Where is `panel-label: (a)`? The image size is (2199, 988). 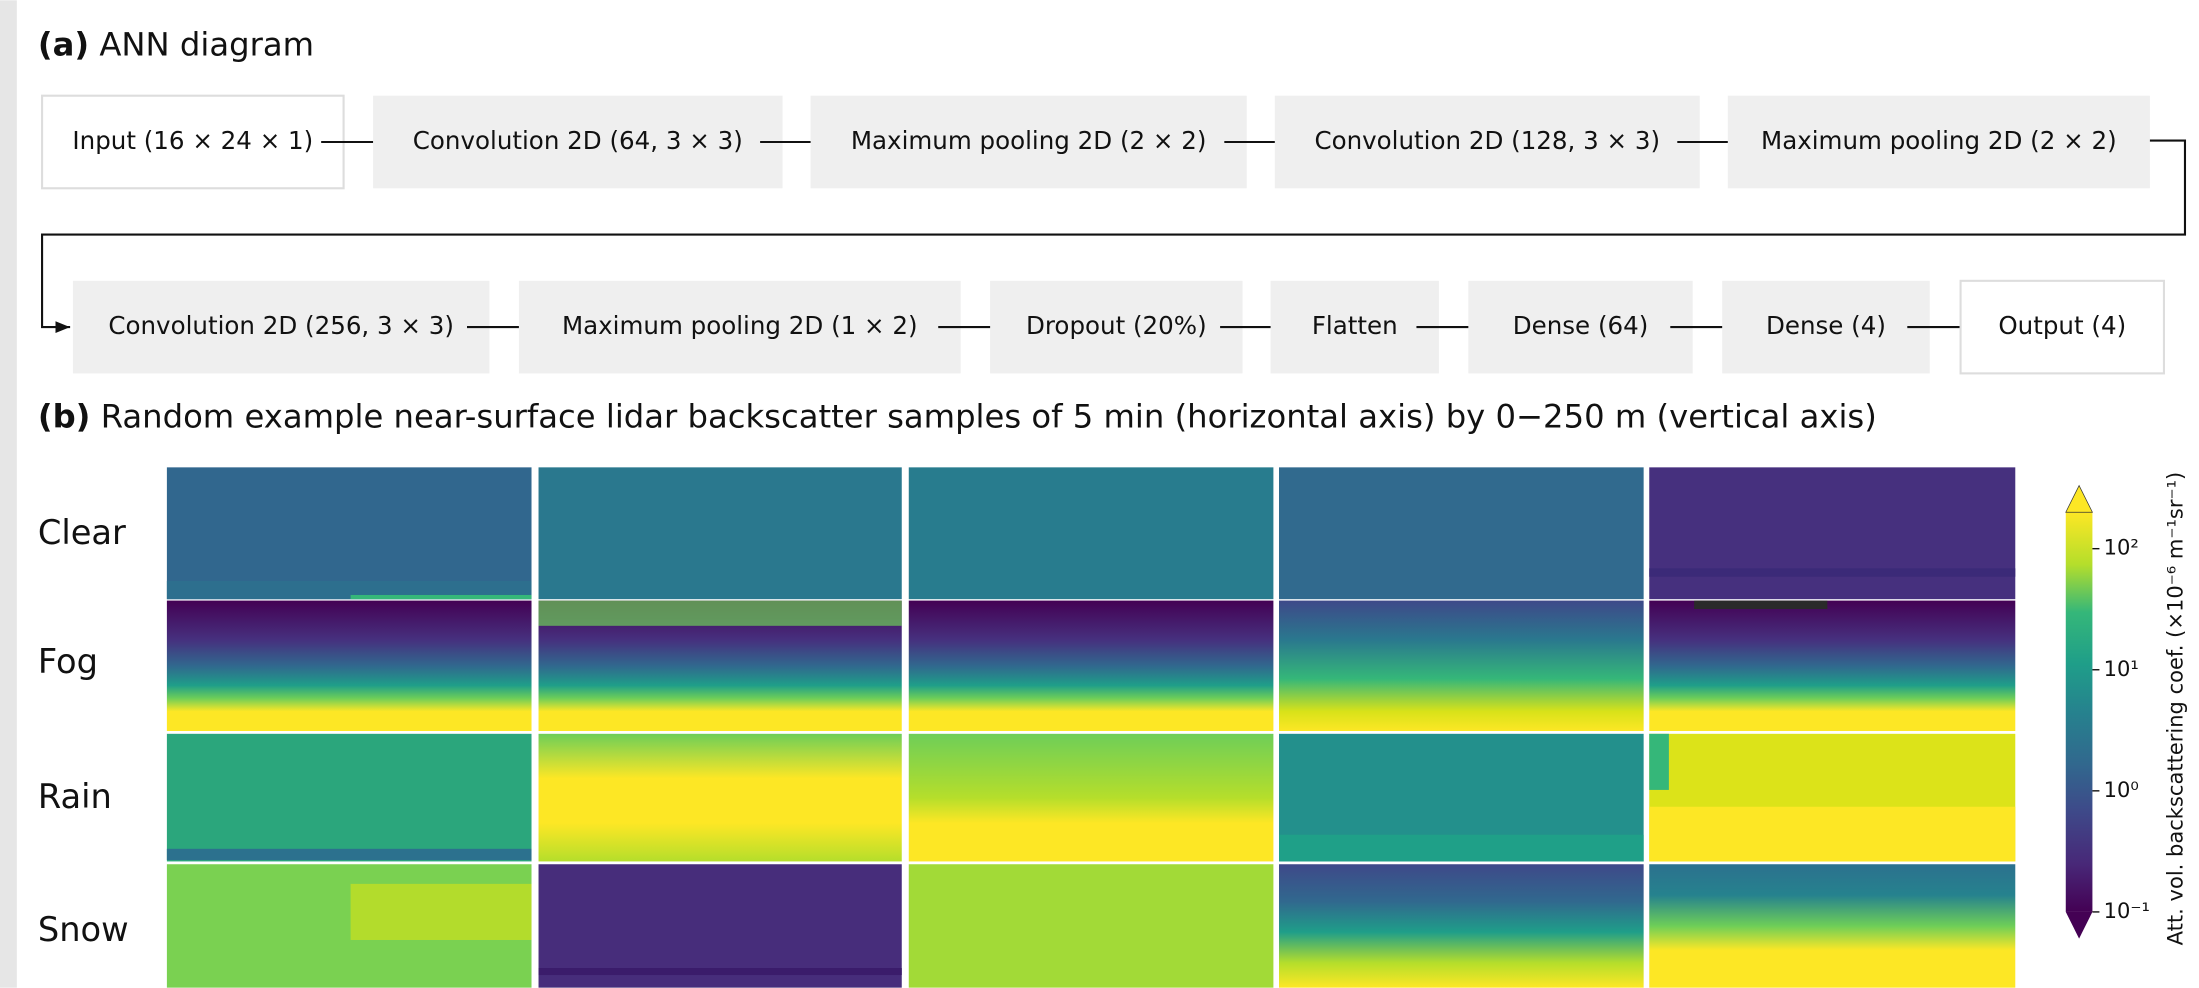
panel-label: (a) is located at coordinates (63, 45).